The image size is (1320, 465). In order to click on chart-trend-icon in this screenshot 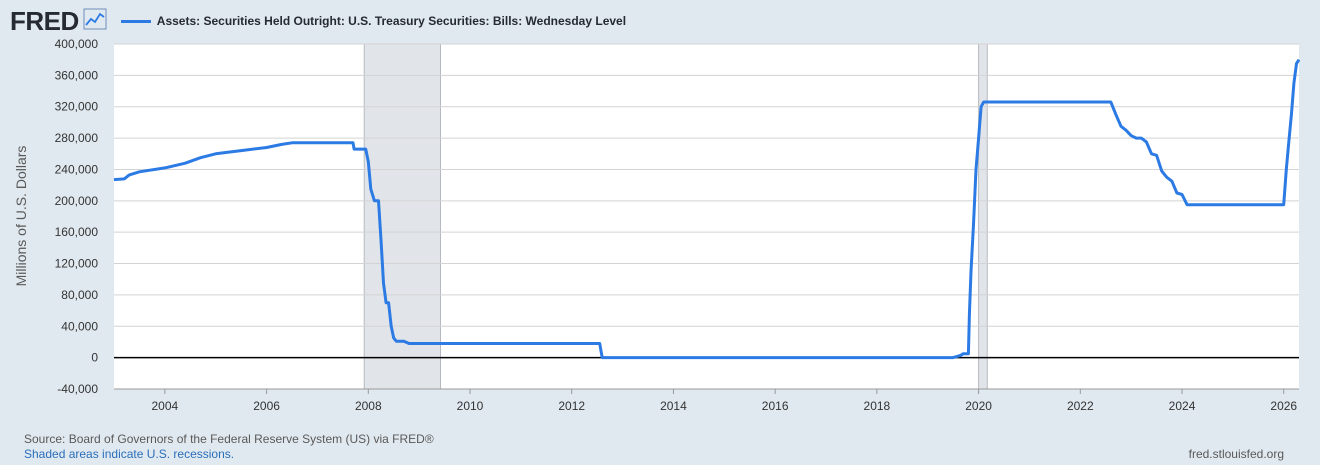, I will do `click(95, 21)`.